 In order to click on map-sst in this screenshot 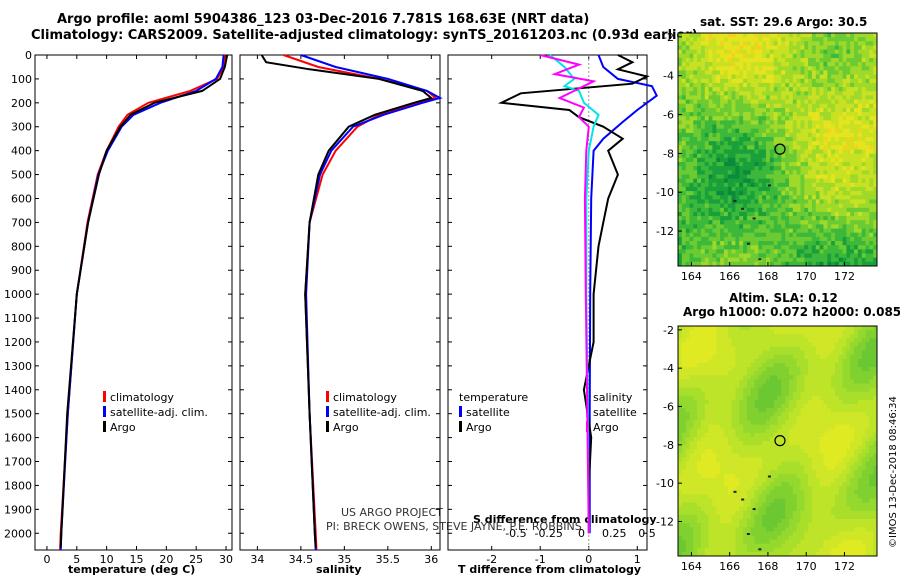, I will do `click(778, 150)`.